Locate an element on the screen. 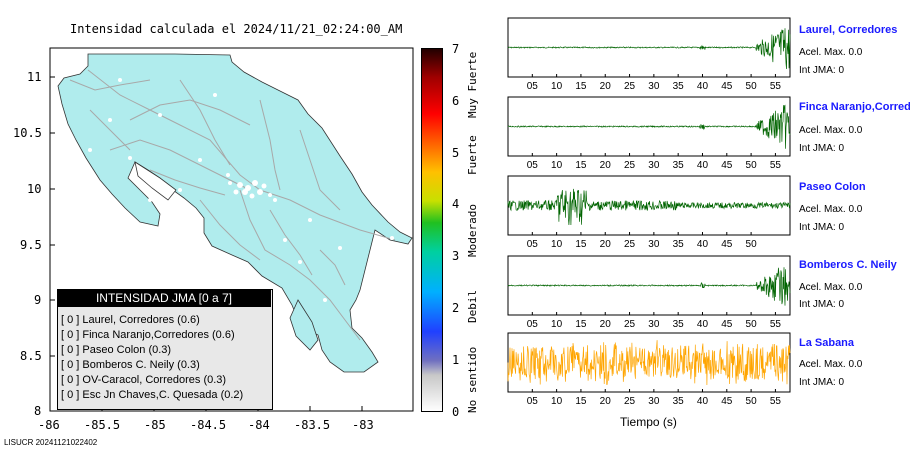 This screenshot has height=460, width=910. map-x-tick: -85.5 is located at coordinates (102, 425).